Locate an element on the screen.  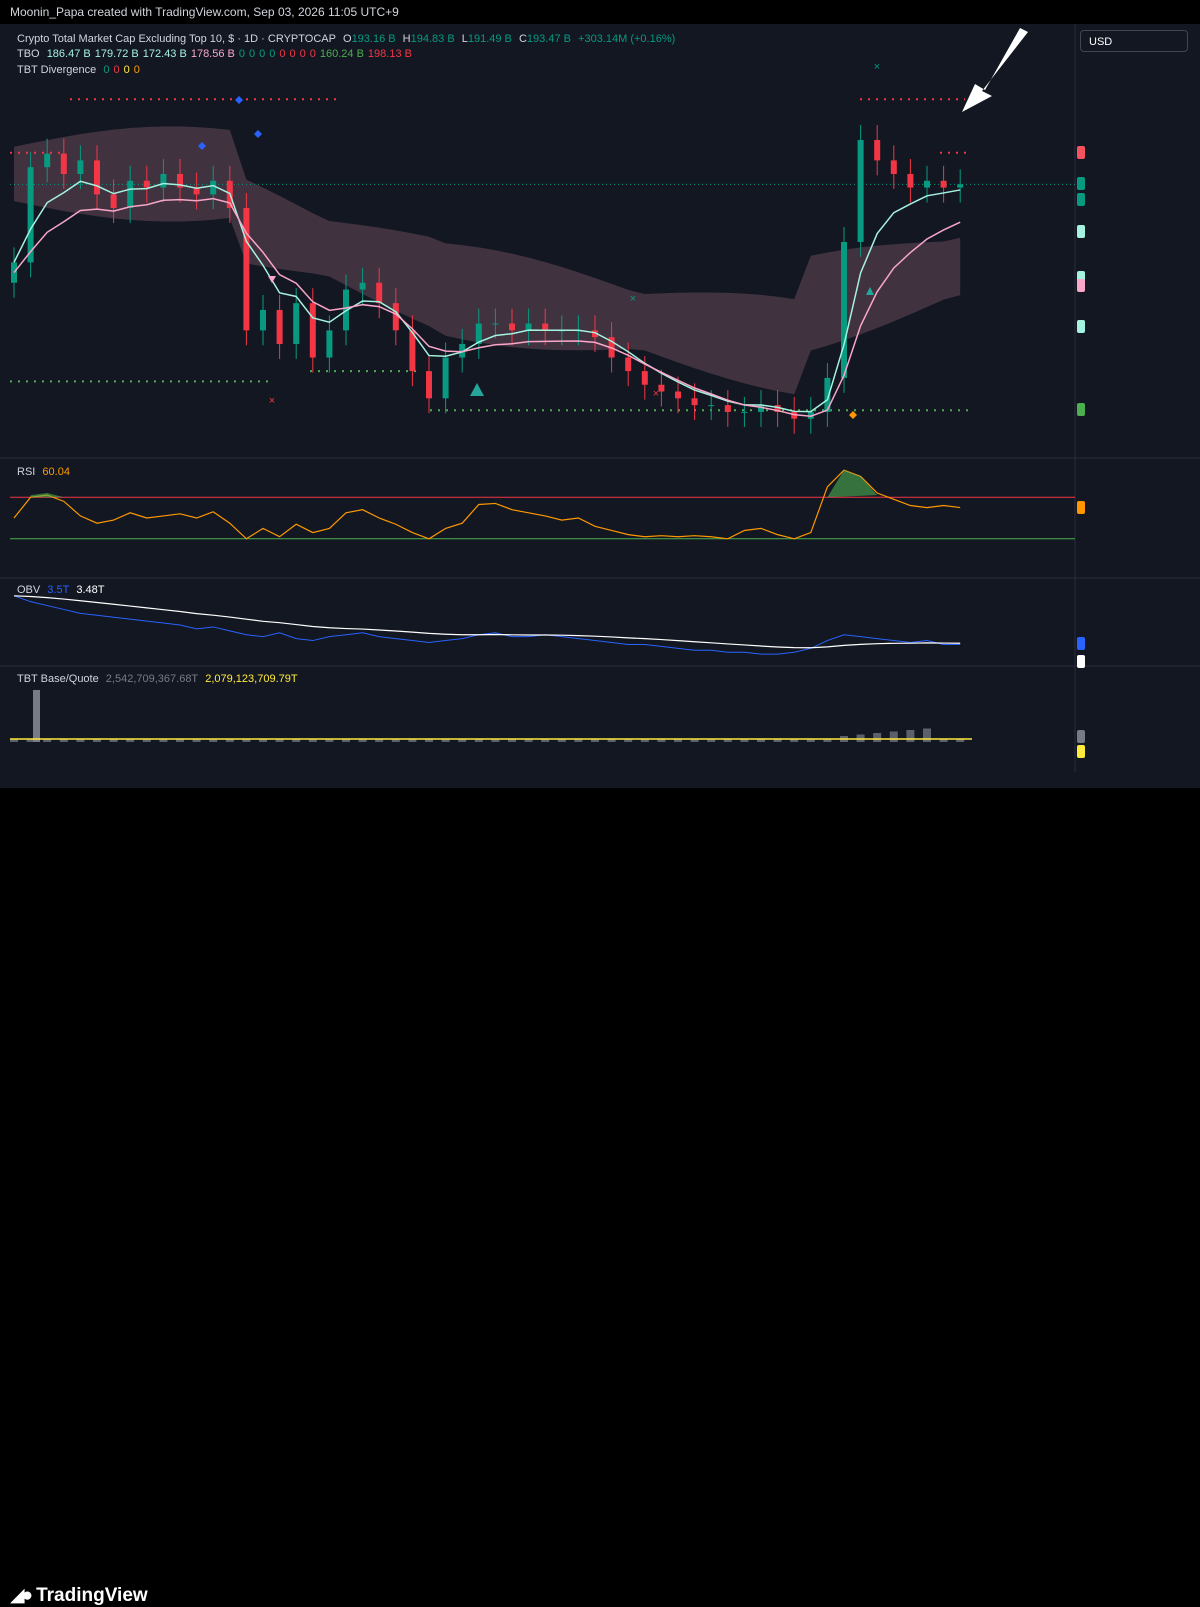
signal-markers: × × × × is located at coordinates (539, 240).